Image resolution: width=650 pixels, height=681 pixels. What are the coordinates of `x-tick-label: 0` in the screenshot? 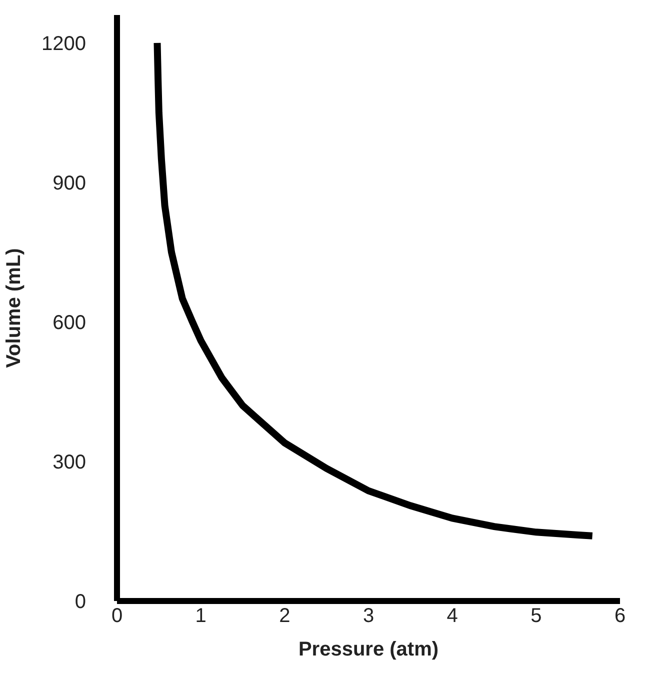 It's located at (117, 616).